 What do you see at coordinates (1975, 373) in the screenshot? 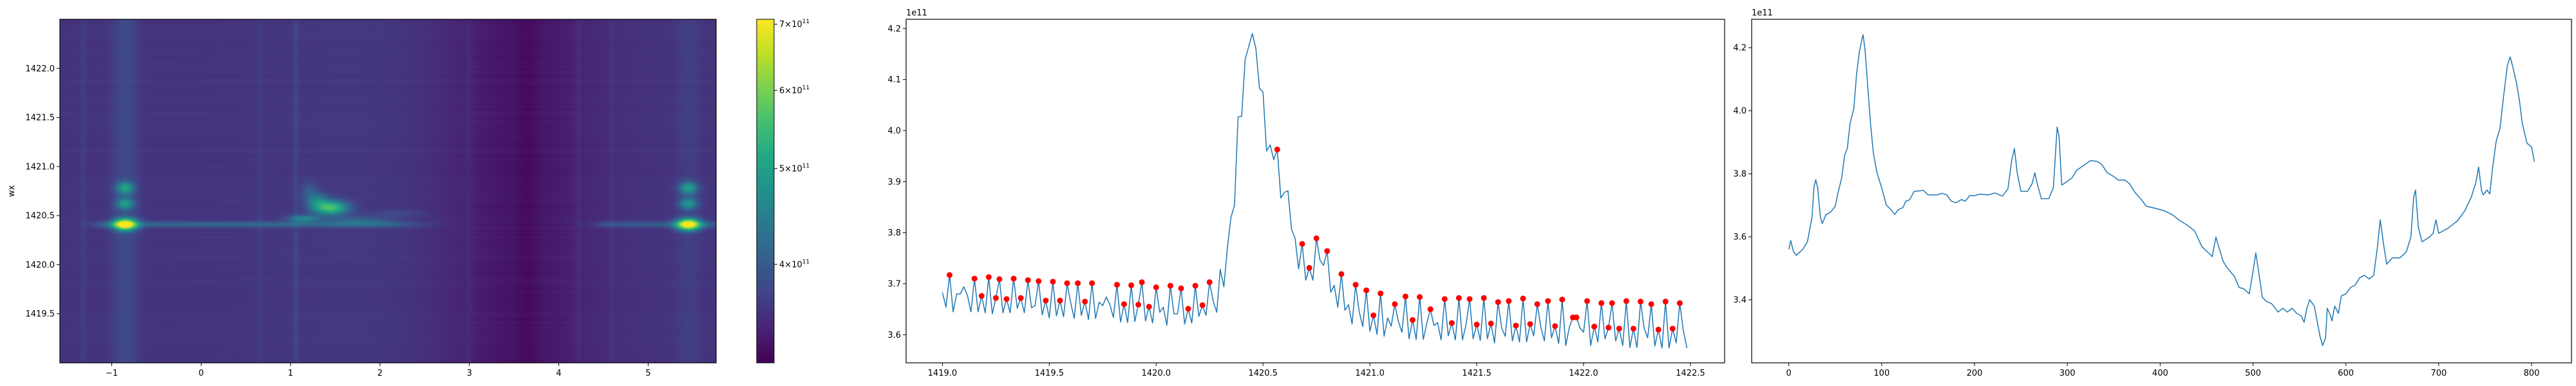
I see `profile-x-tick-label: 200` at bounding box center [1975, 373].